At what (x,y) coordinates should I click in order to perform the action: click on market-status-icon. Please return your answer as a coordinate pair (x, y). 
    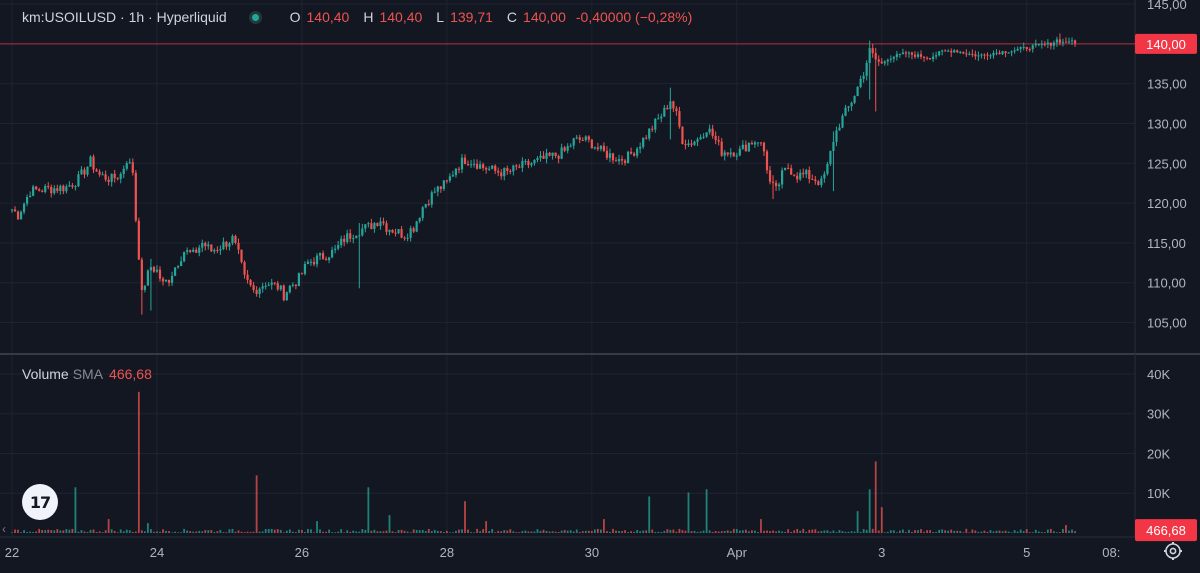
    Looking at the image, I should click on (255, 17).